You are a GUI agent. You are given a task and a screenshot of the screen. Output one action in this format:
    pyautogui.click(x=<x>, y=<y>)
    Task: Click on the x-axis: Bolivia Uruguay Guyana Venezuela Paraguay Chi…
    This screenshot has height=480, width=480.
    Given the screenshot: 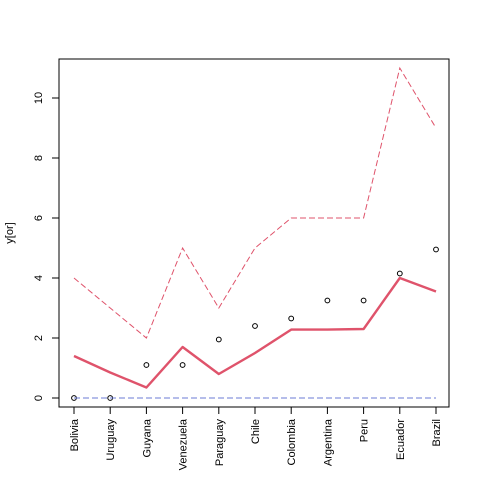 What is the action you would take?
    pyautogui.click(x=256, y=438)
    